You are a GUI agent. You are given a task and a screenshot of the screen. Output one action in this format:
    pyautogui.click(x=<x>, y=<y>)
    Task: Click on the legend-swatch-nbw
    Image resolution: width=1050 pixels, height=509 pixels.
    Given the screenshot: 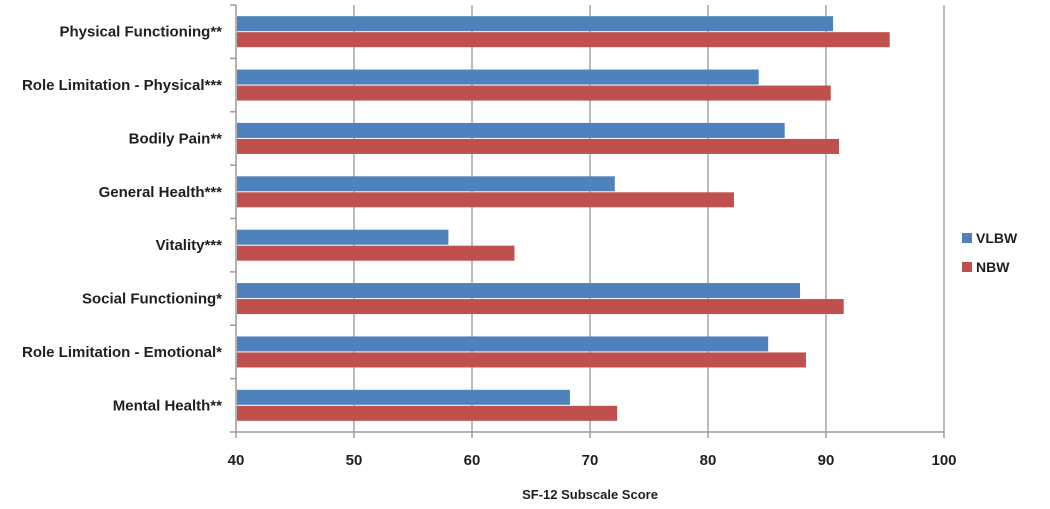 What is the action you would take?
    pyautogui.click(x=967, y=267)
    